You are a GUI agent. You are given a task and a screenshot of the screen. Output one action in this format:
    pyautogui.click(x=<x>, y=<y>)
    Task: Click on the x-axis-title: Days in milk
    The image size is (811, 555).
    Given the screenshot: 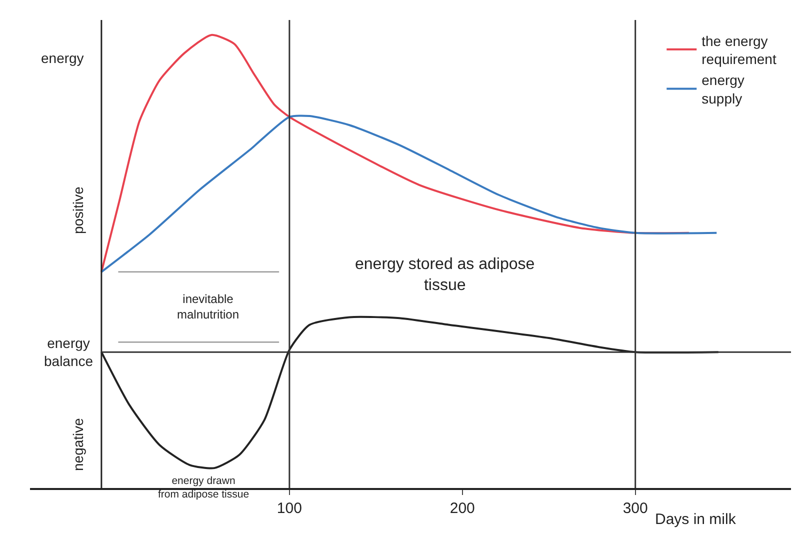 What is the action you would take?
    pyautogui.click(x=695, y=519)
    